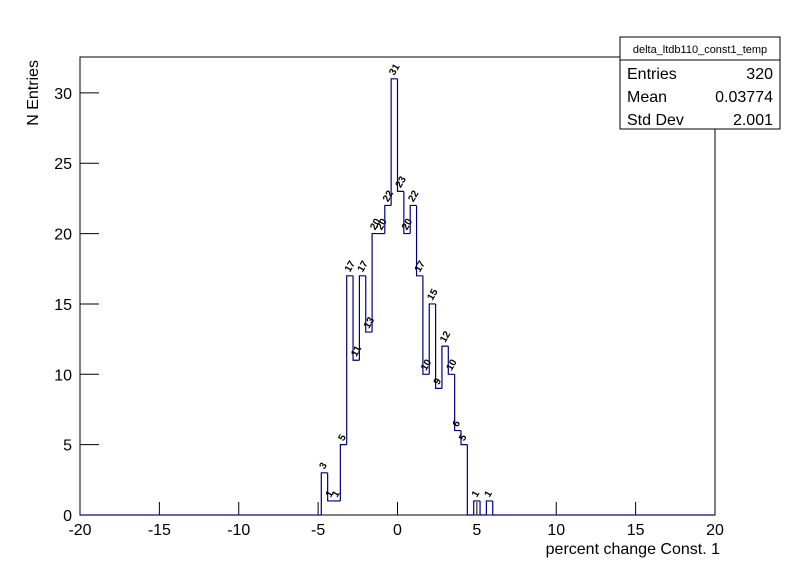  I want to click on bin-label: 15, so click(432, 295).